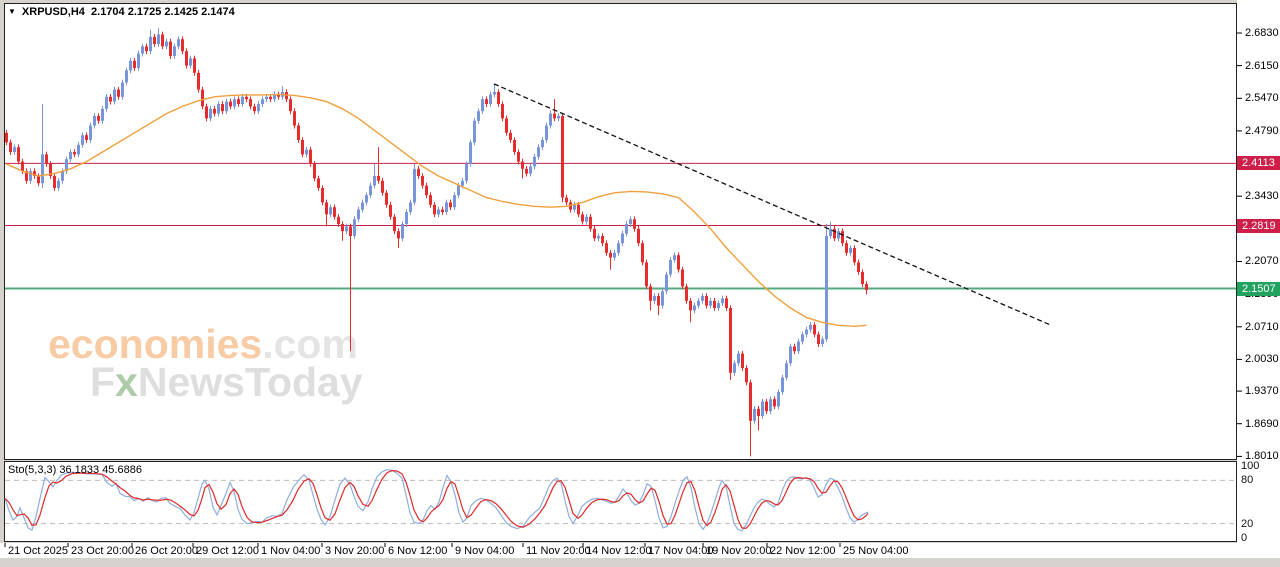 Image resolution: width=1280 pixels, height=567 pixels. Describe the element at coordinates (163, 12) in the screenshot. I see `symbol-quotes: 2.1704 2.1725 2.1425 2.1474` at that location.